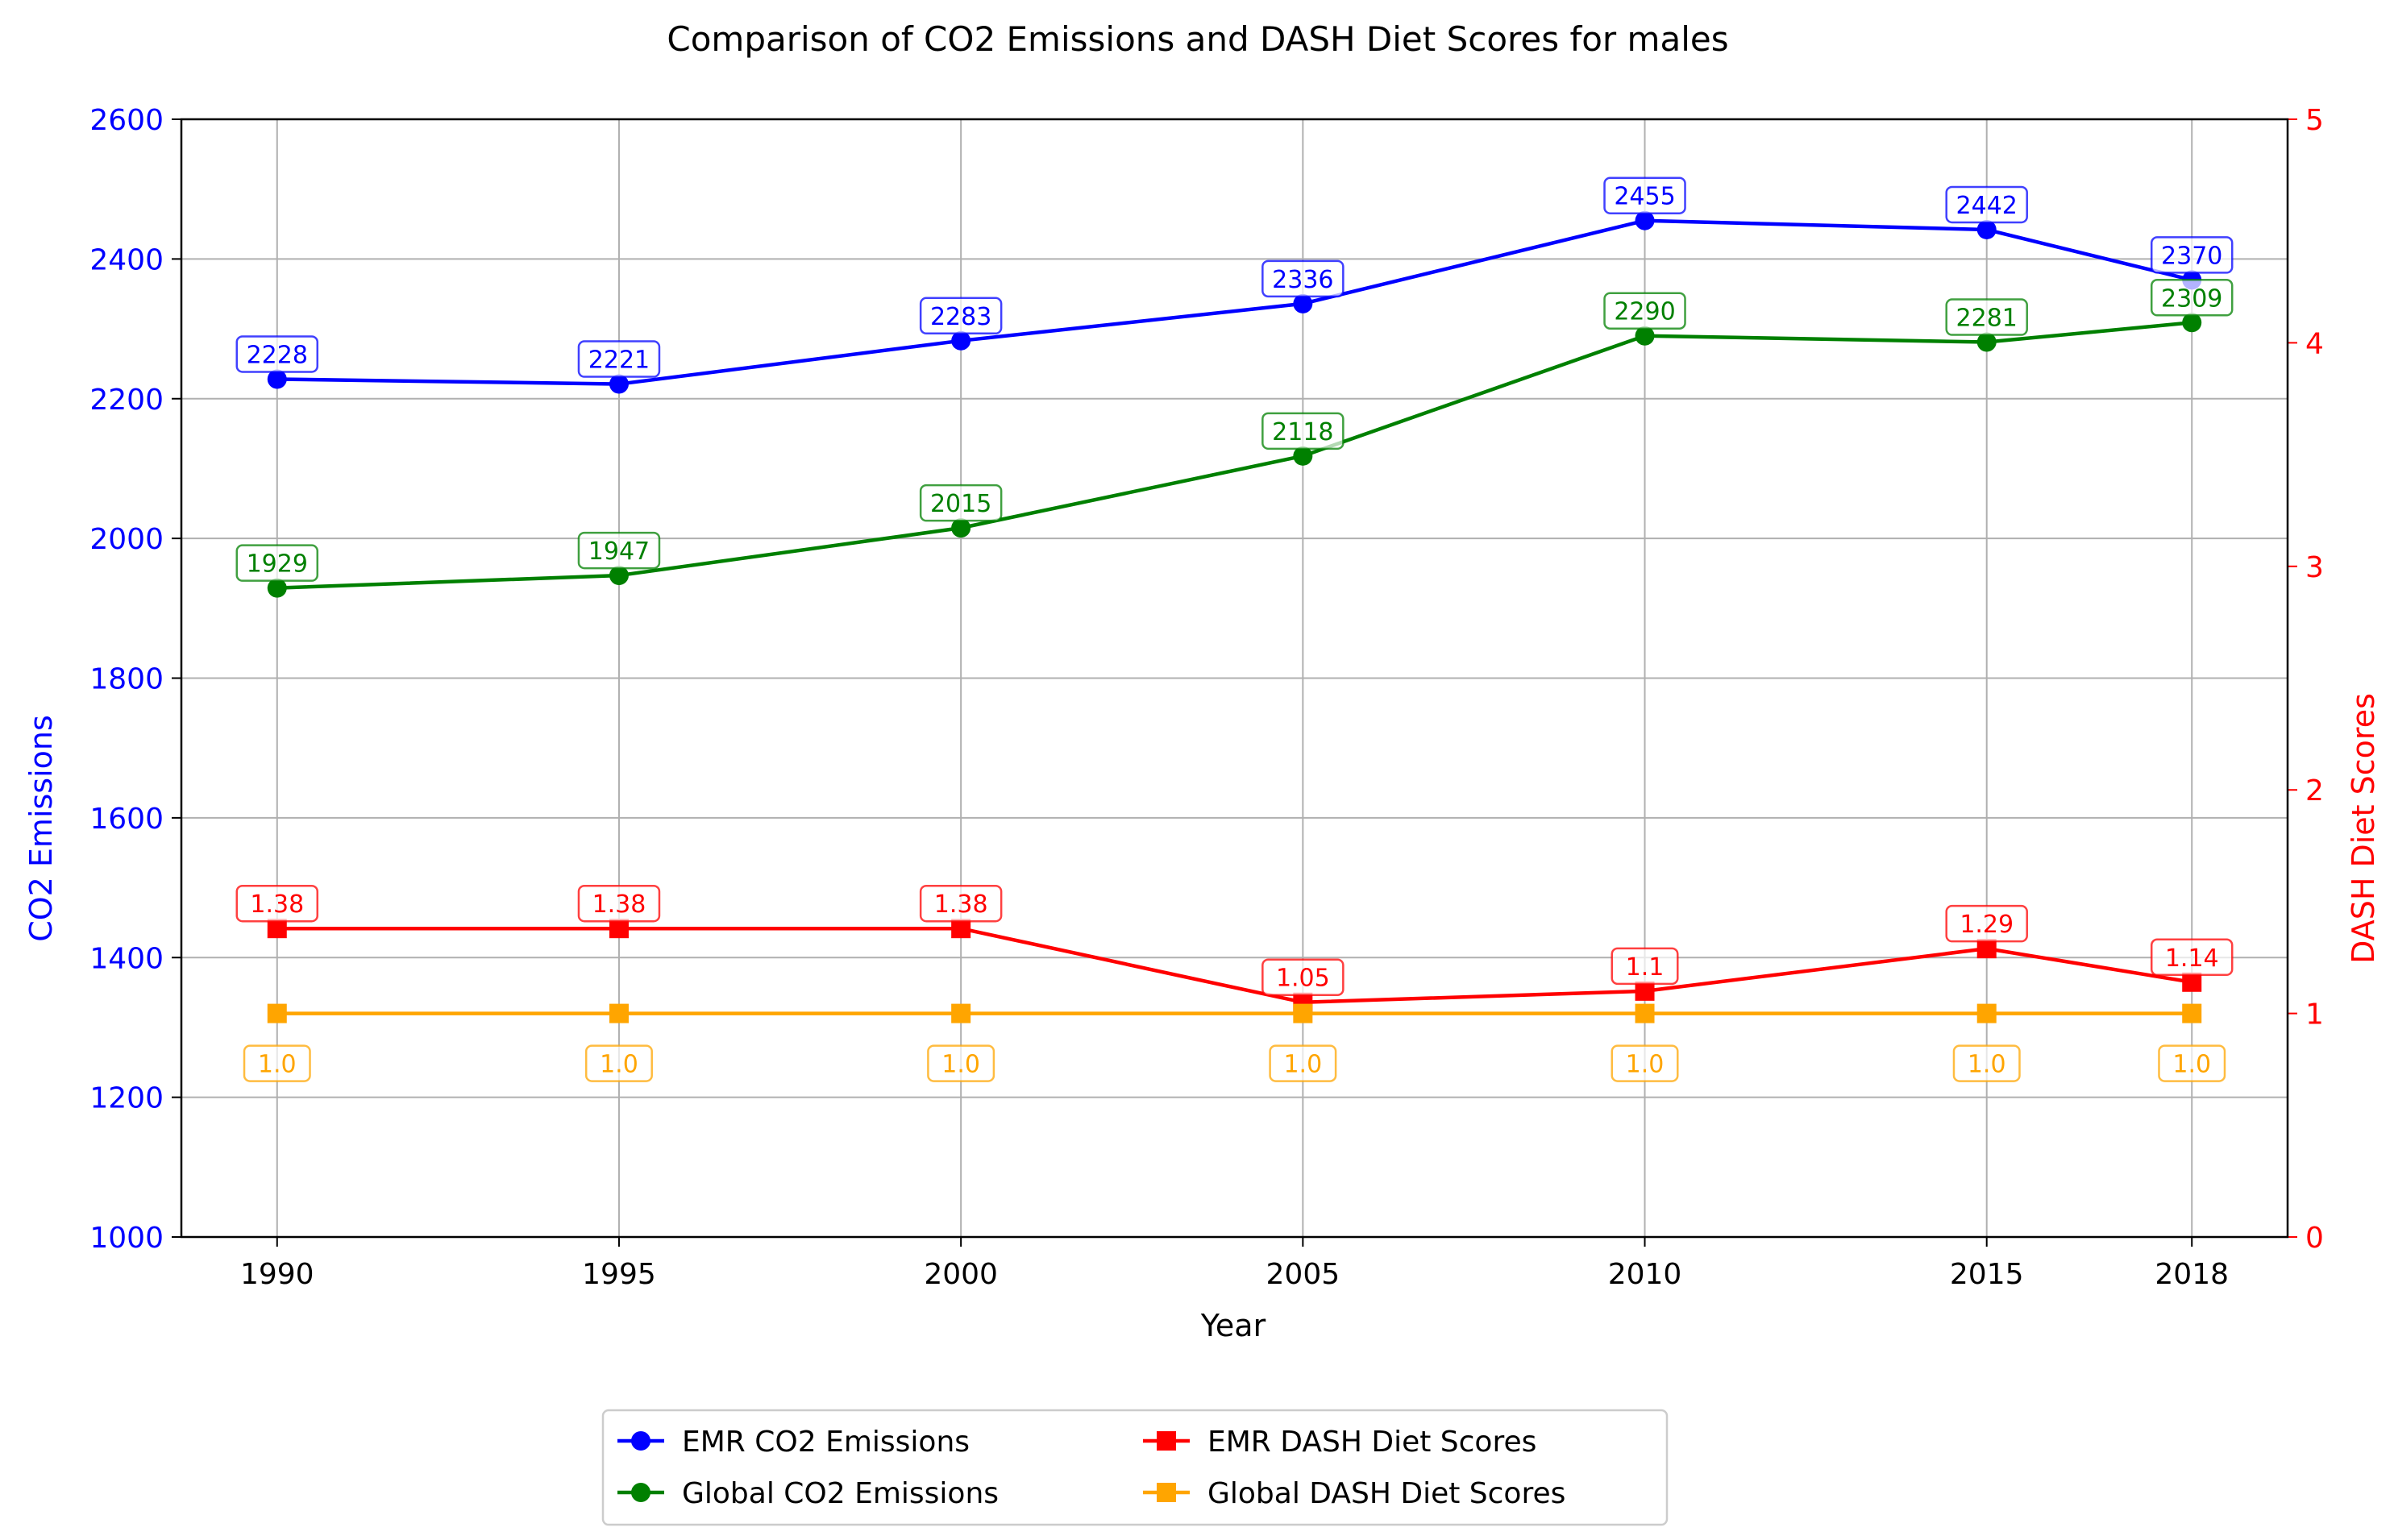 The width and height of the screenshot is (2394, 1540). I want to click on data-label-text: 2290, so click(1644, 312).